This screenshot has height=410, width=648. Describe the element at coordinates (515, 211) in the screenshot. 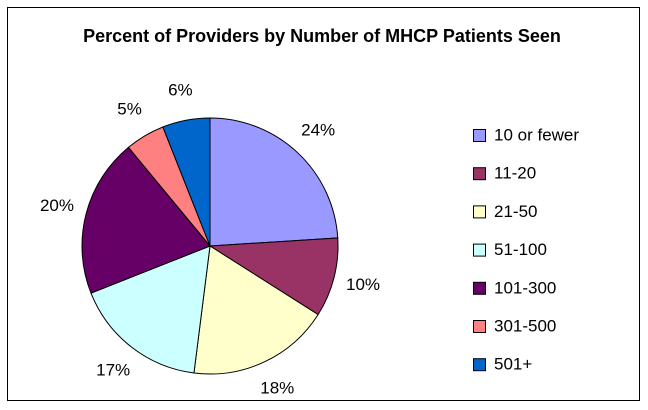

I see `legend-label: 21-50` at that location.